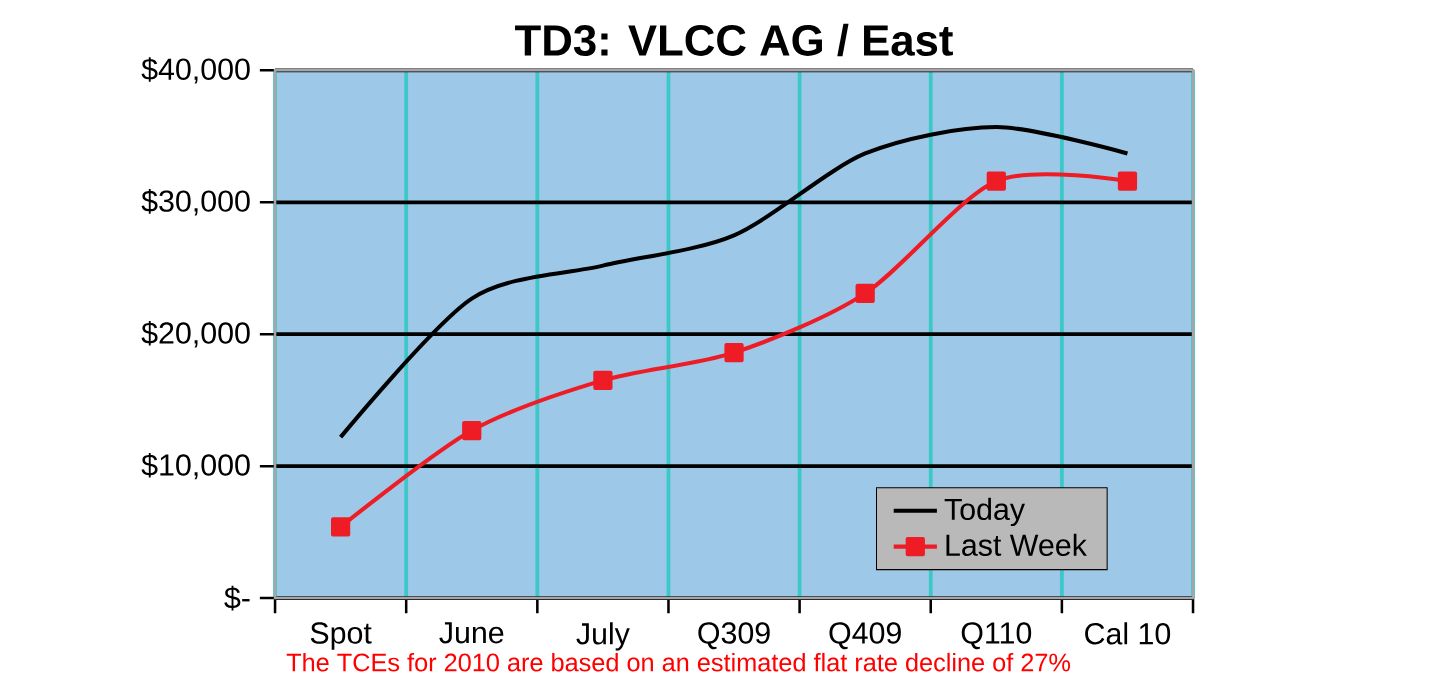  I want to click on text: The TCEs for 2010 are based on an estimated flat rate decline of 27%, so click(678, 662).